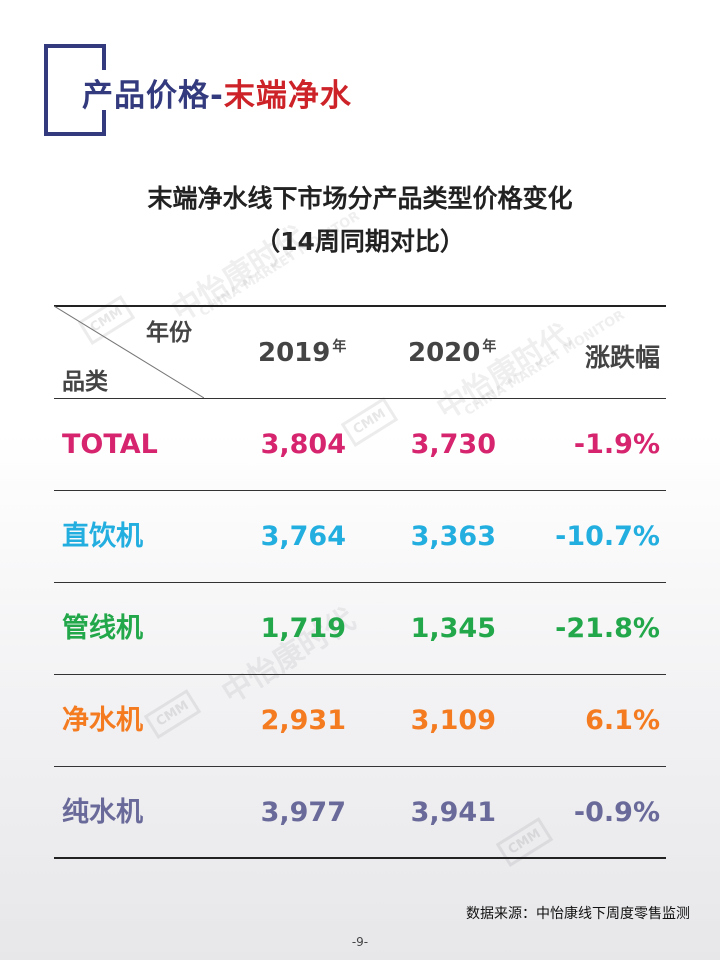 The width and height of the screenshot is (720, 960). I want to click on row-value-2020: 3,363, so click(453, 536).